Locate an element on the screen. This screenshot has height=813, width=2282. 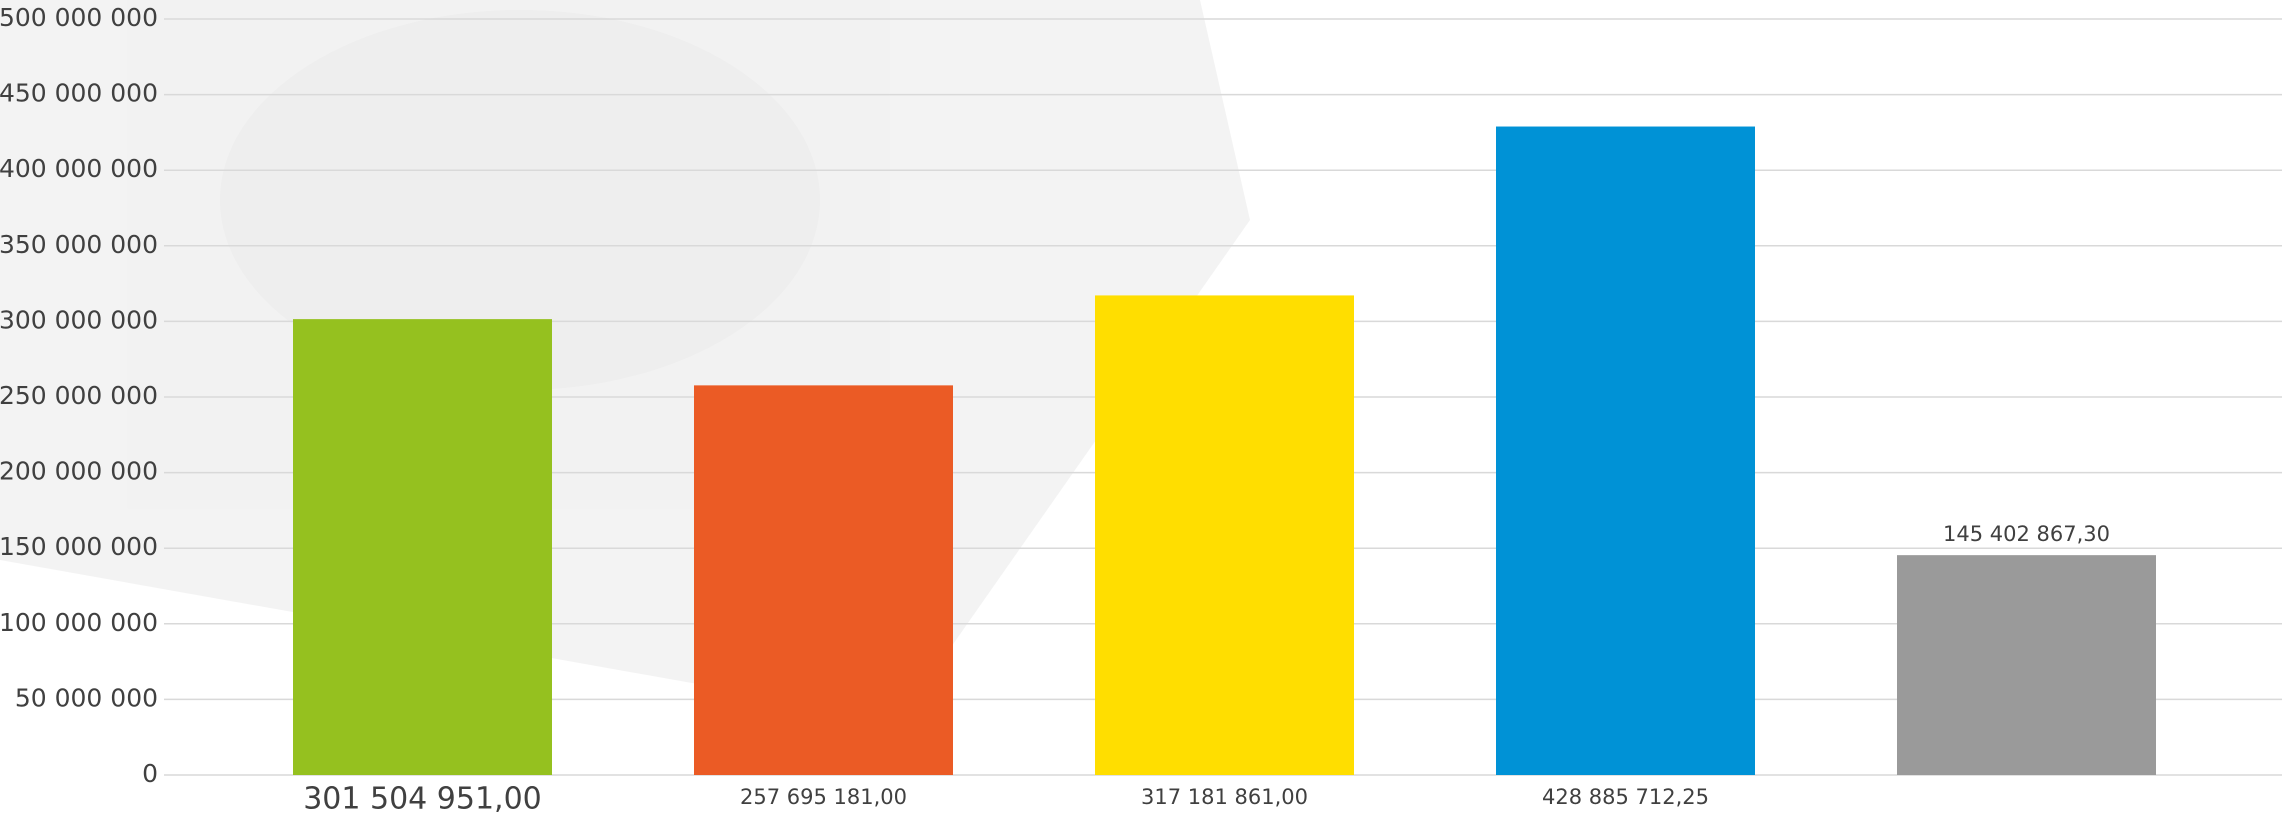
y-tick-label: 0 is located at coordinates (150, 773).